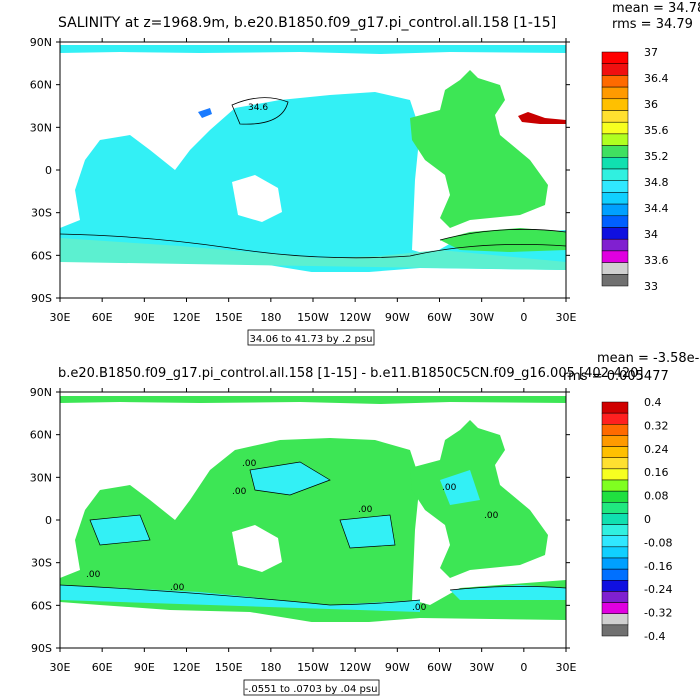  I want to click on colorbar-label: 35.2, so click(656, 156).